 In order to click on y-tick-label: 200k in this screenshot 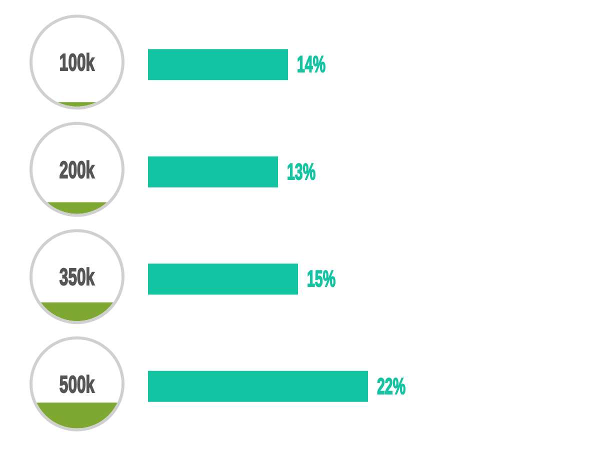, I will do `click(77, 171)`.